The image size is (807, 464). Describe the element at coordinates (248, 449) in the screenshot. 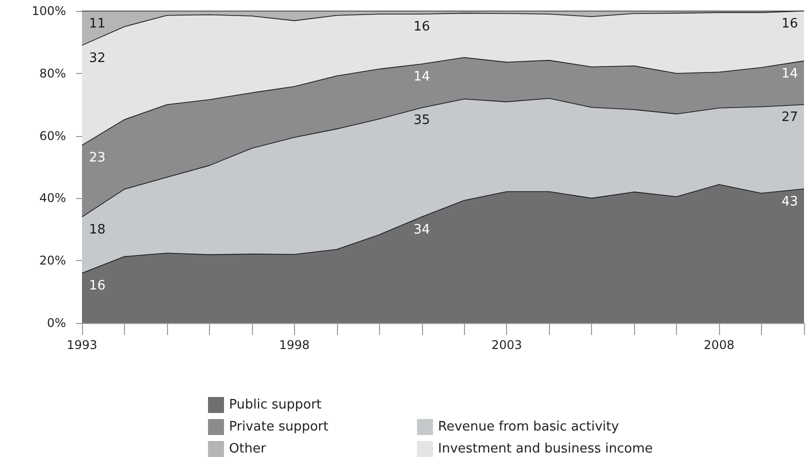

I see `legend-label: Other` at that location.